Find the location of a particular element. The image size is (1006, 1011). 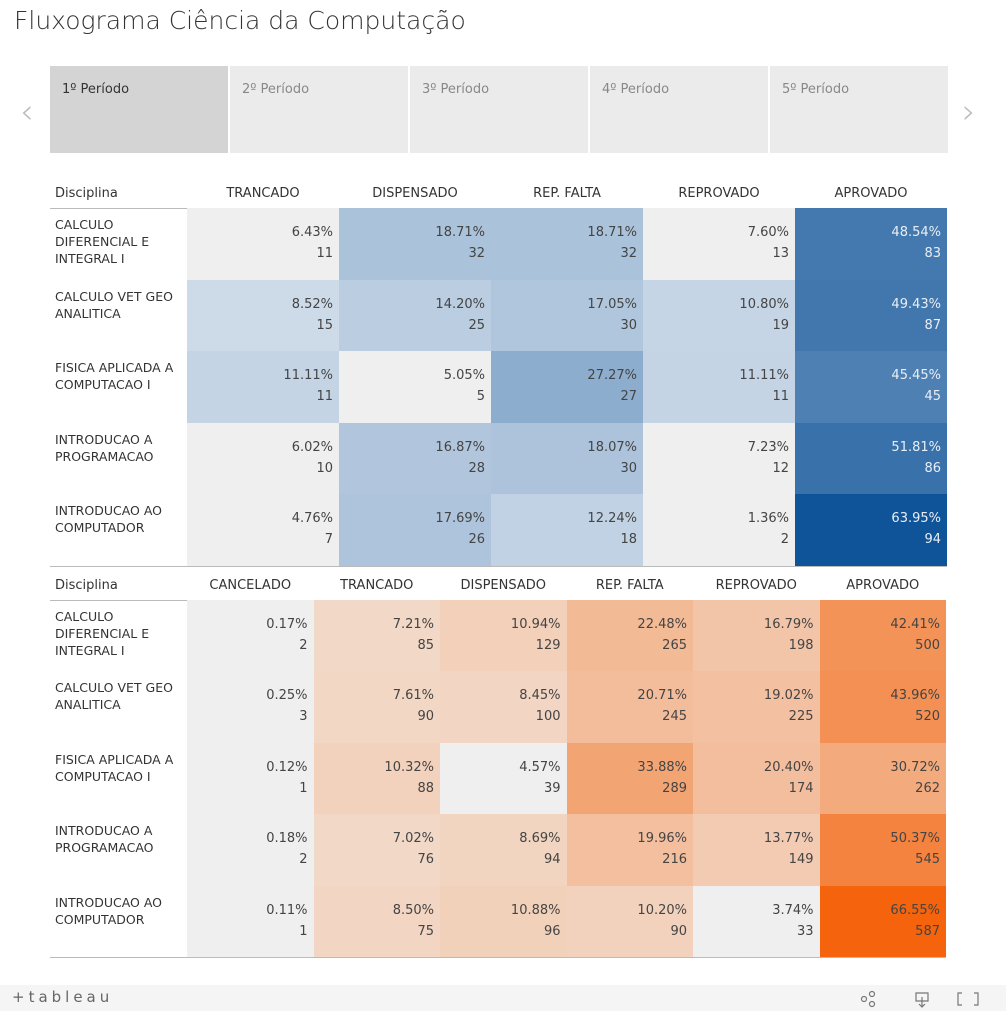

row-name: INTRODUCAO A PROGRAMACAO is located at coordinates (104, 839).